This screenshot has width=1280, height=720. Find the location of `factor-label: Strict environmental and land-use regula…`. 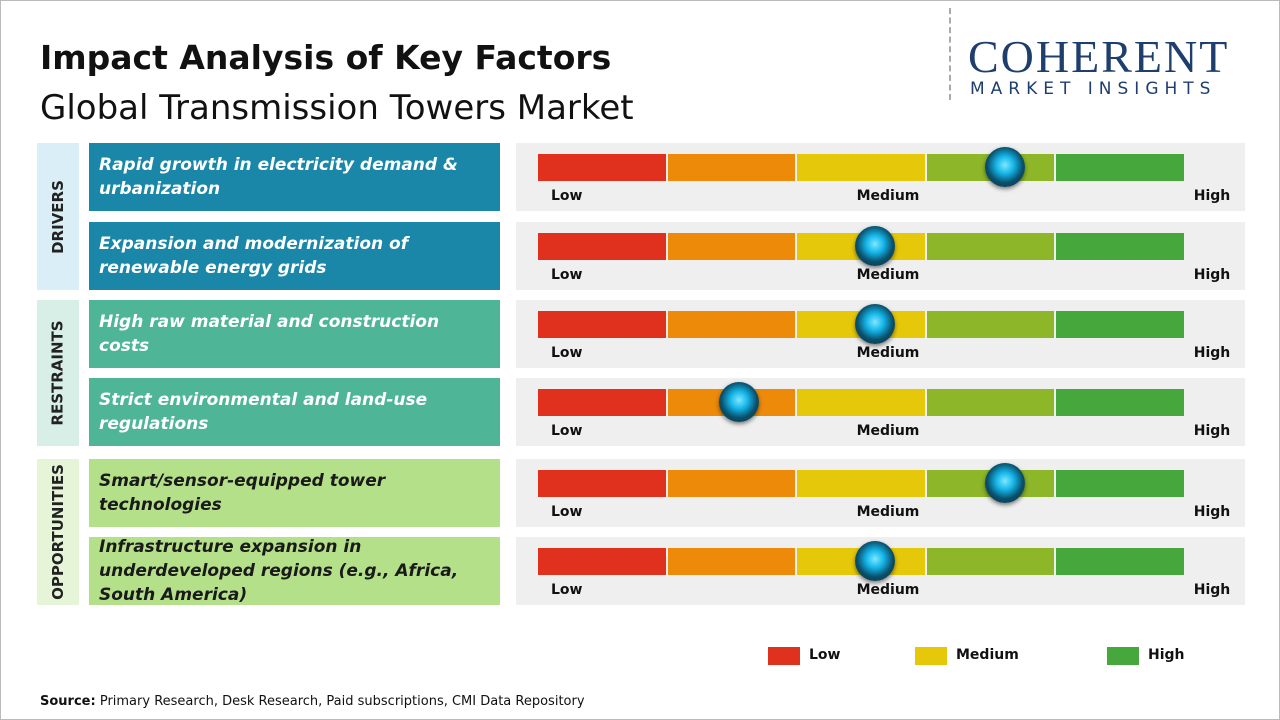

factor-label: Strict environmental and land-use regula… is located at coordinates (294, 412).